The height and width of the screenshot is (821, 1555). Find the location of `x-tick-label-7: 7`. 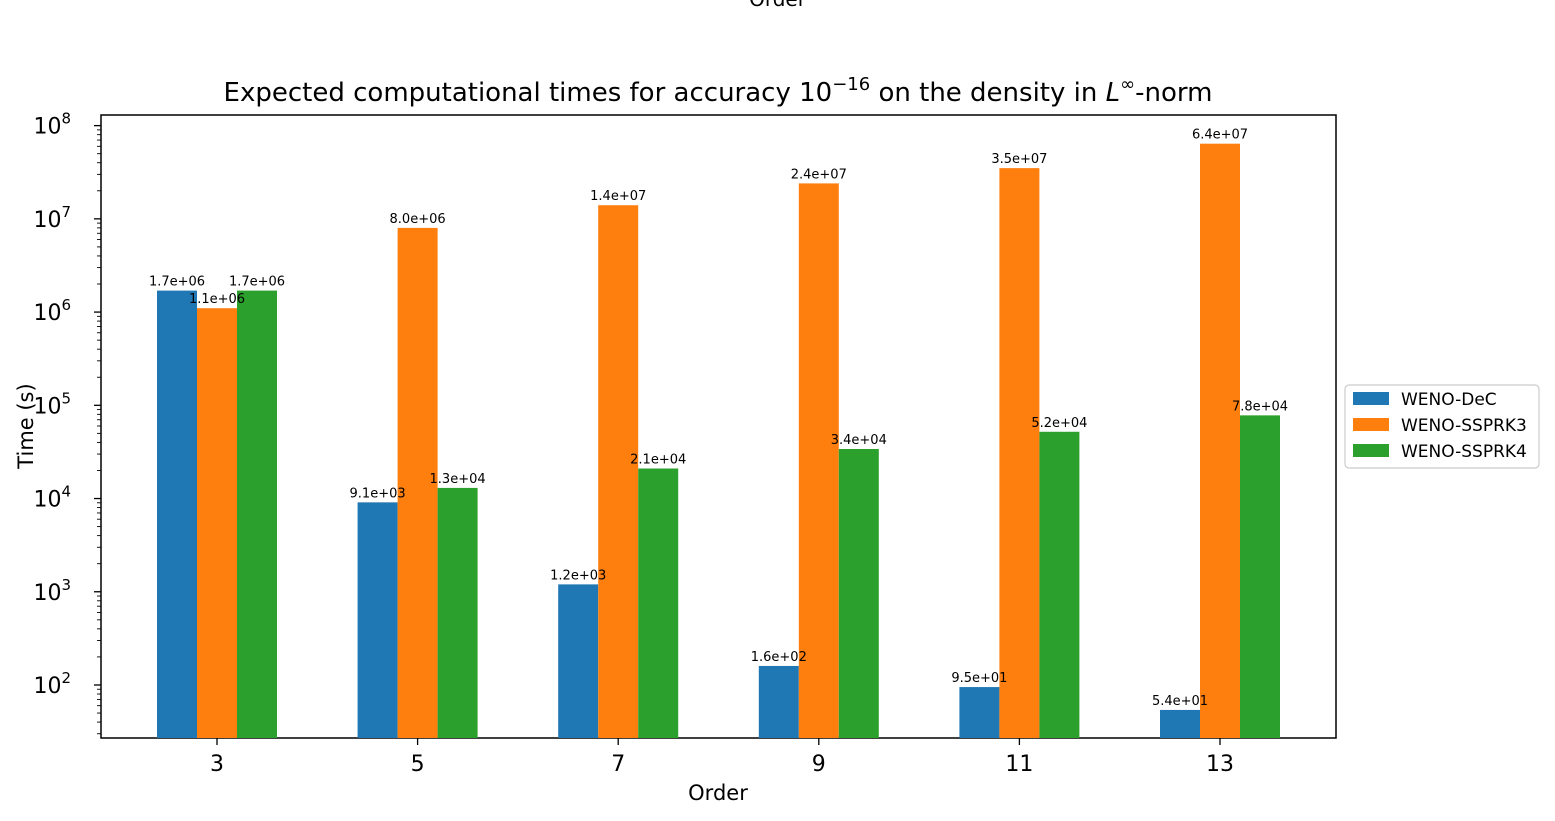

x-tick-label-7: 7 is located at coordinates (618, 764).